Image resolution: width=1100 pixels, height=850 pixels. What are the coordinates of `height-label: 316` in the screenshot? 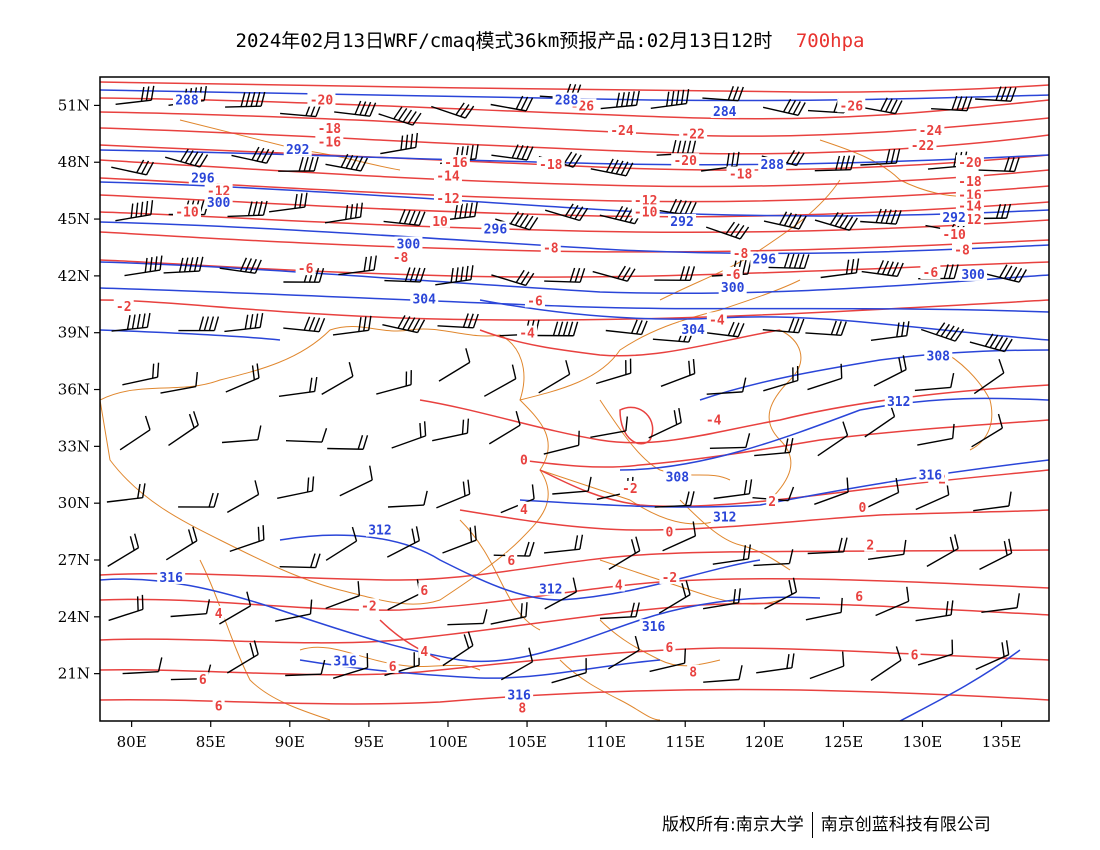 It's located at (654, 627).